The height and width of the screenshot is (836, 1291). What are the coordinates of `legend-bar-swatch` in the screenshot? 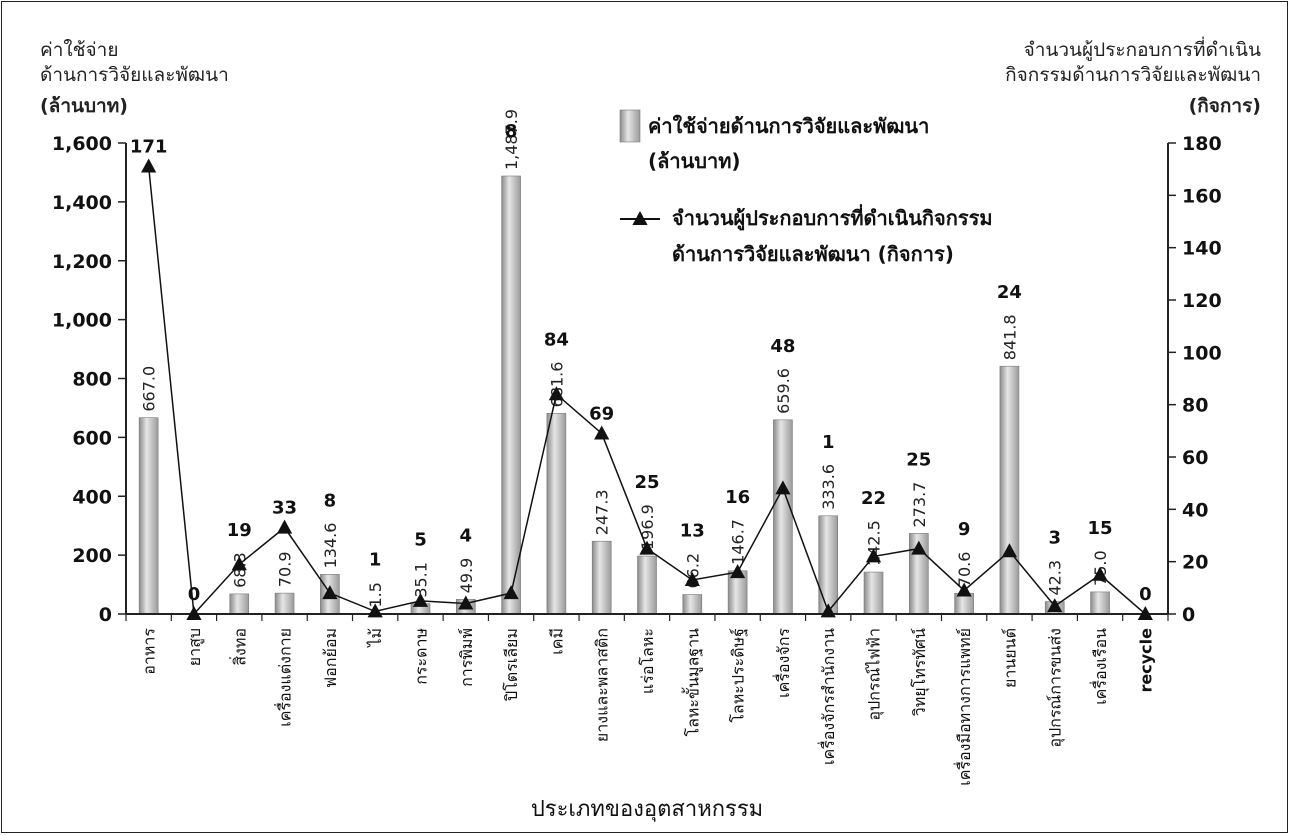 It's located at (630, 126).